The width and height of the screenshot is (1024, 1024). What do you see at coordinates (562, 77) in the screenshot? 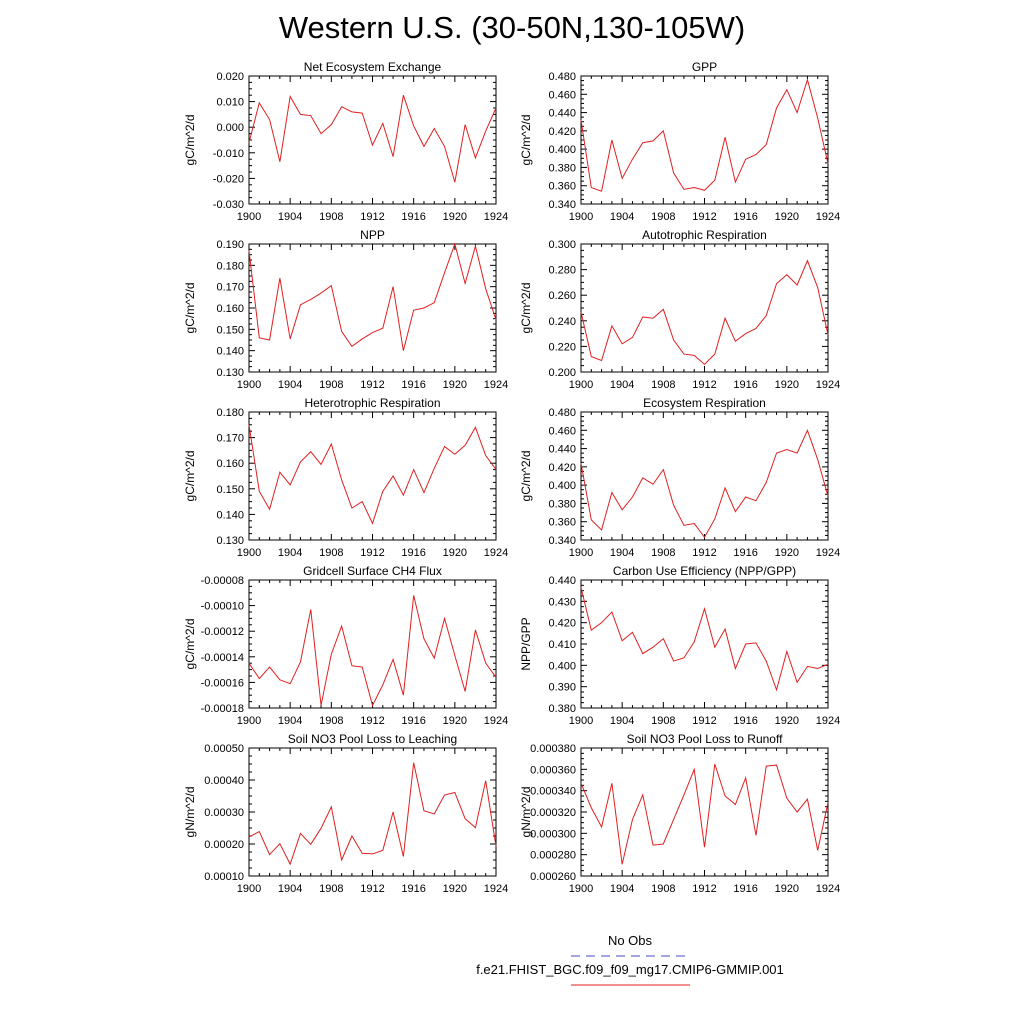
I see `y-tick-label: 0.480` at bounding box center [562, 77].